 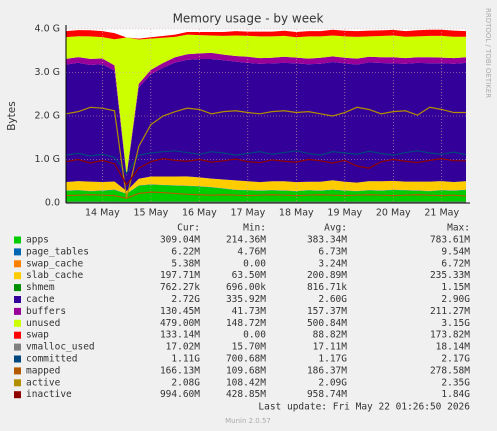 What do you see at coordinates (180, 370) in the screenshot?
I see `legend-stat: 166.13M` at bounding box center [180, 370].